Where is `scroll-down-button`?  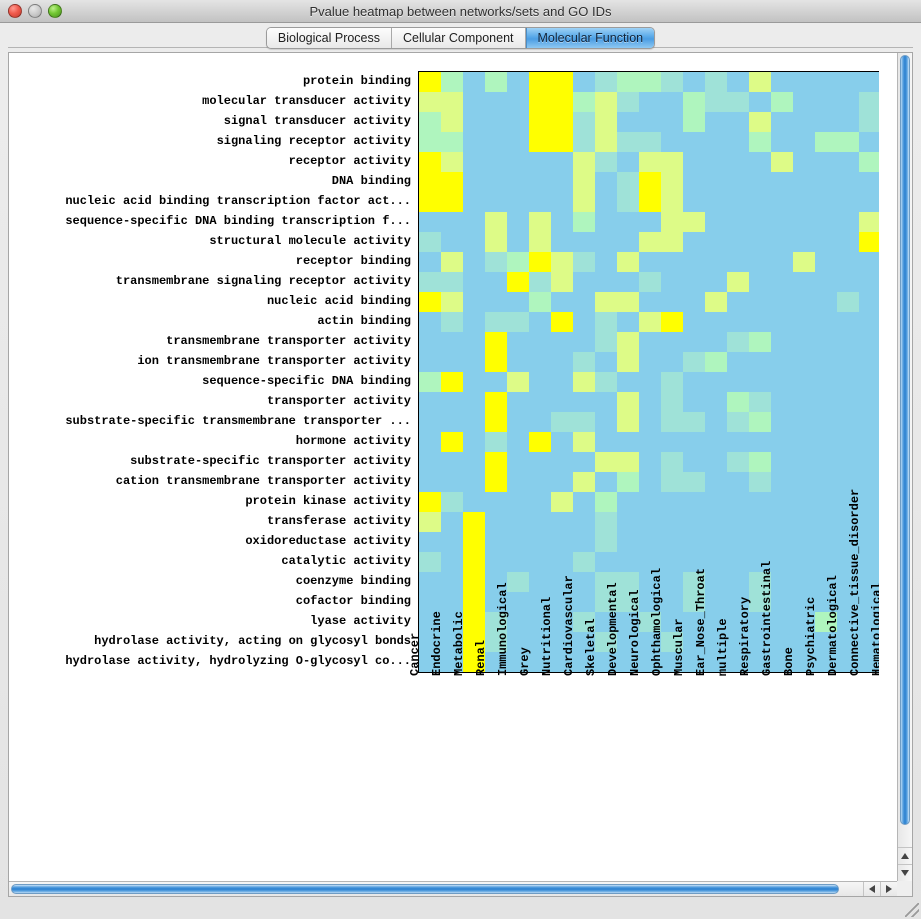
scroll-down-button is located at coordinates (905, 872).